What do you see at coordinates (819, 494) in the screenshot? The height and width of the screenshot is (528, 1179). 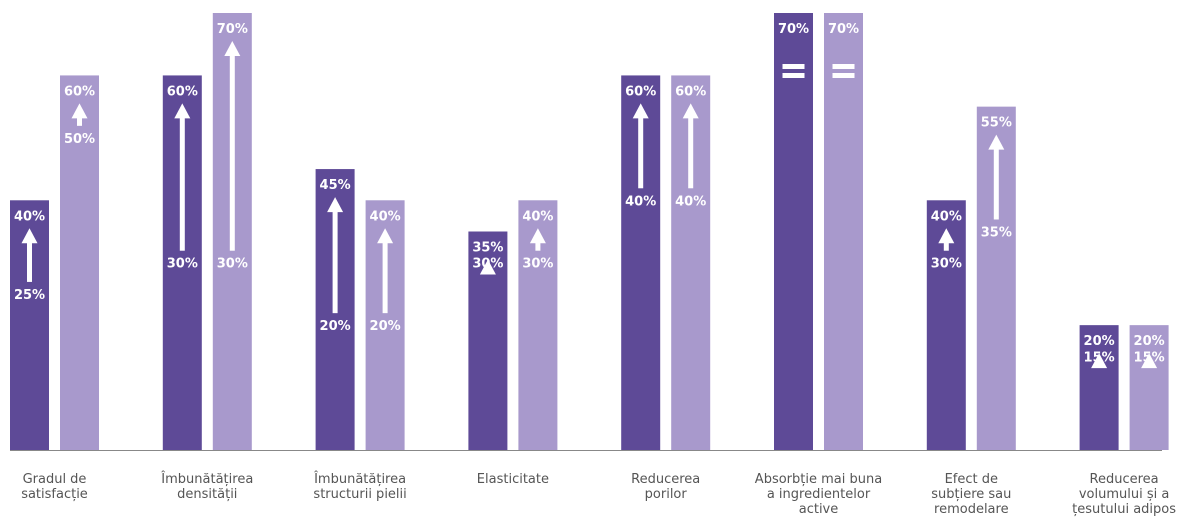 I see `category-label: a ingredientelor` at bounding box center [819, 494].